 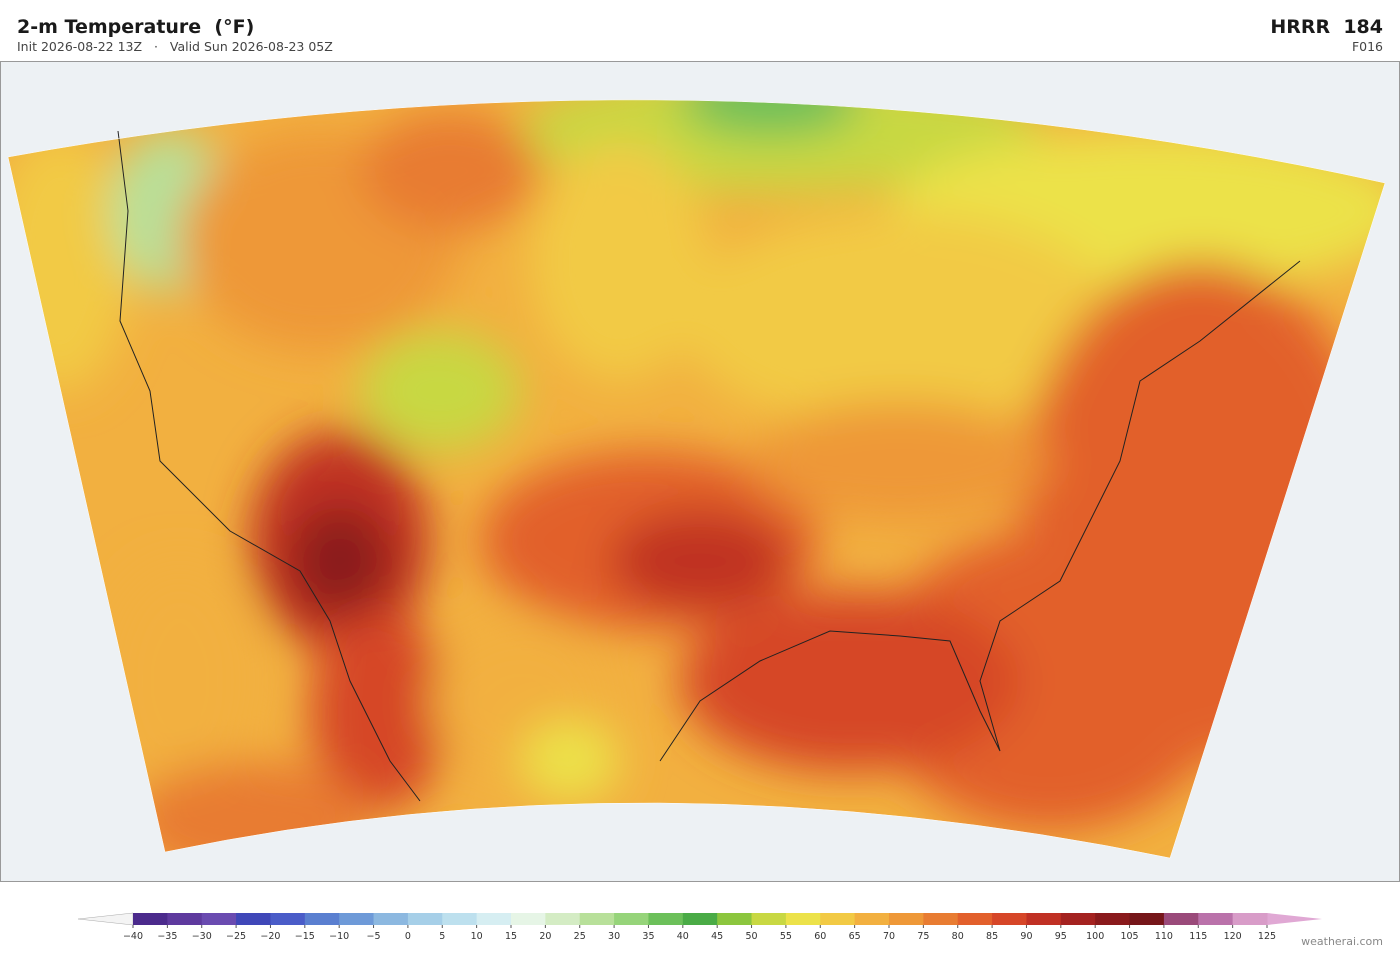 I want to click on tick-label: 125, so click(x=1267, y=936).